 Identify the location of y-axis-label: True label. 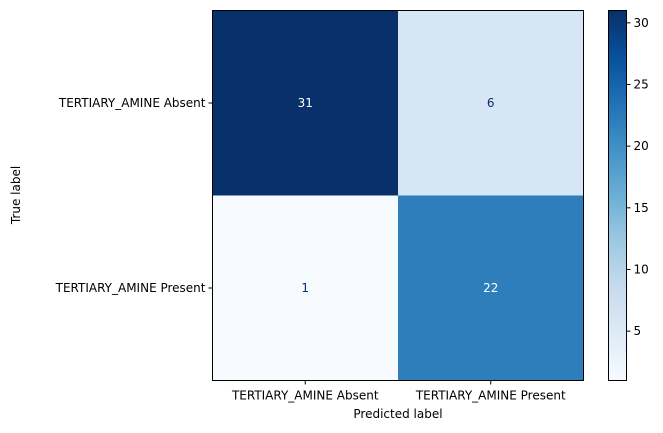
(16, 195).